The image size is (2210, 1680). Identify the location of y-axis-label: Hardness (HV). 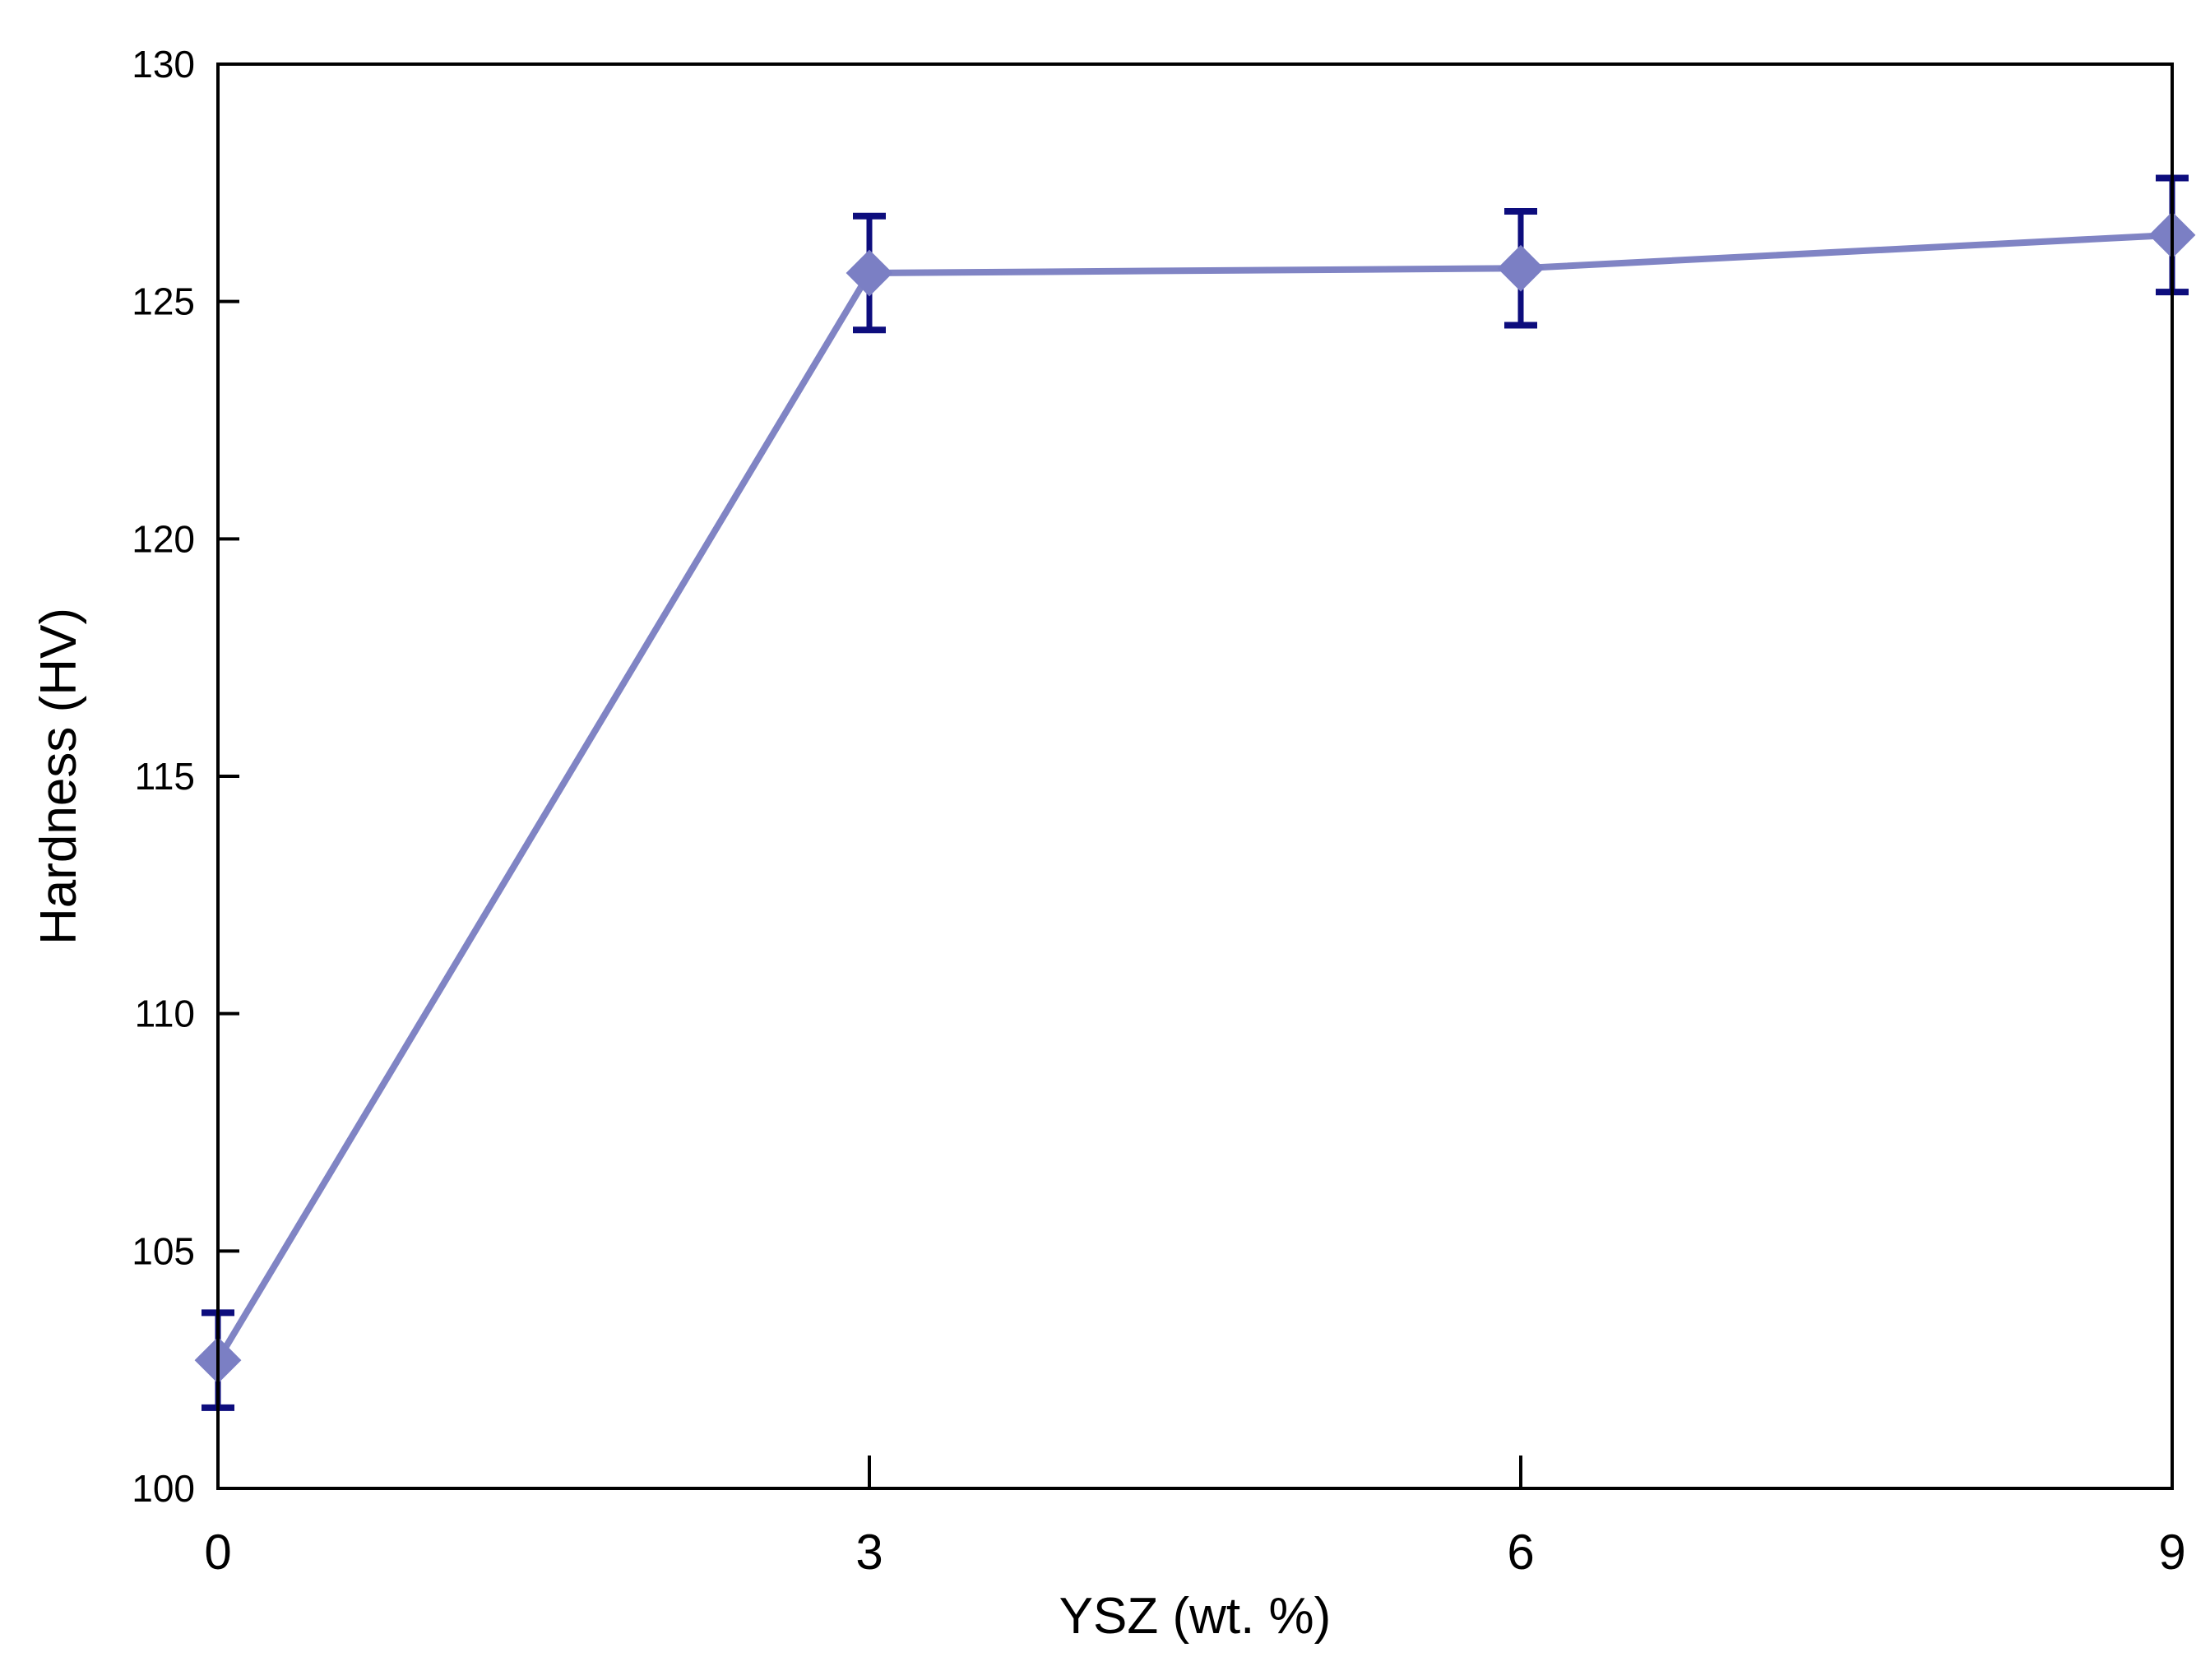
(58, 776).